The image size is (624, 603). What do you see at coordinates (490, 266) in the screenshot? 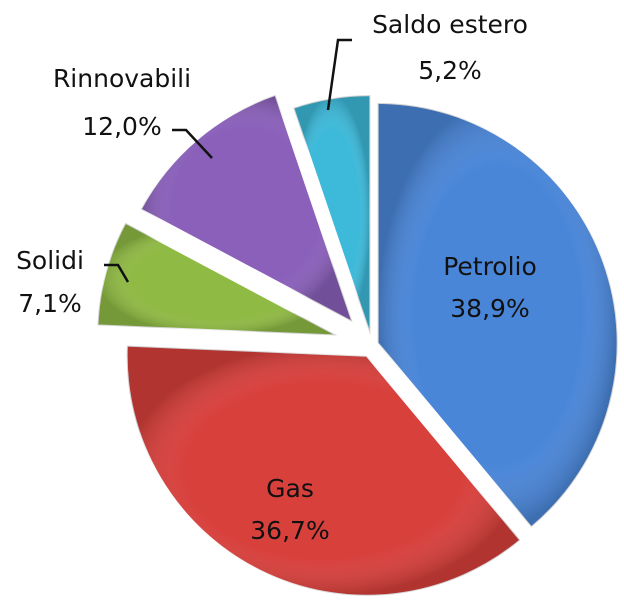
I see `slice-label: Petrolio` at bounding box center [490, 266].